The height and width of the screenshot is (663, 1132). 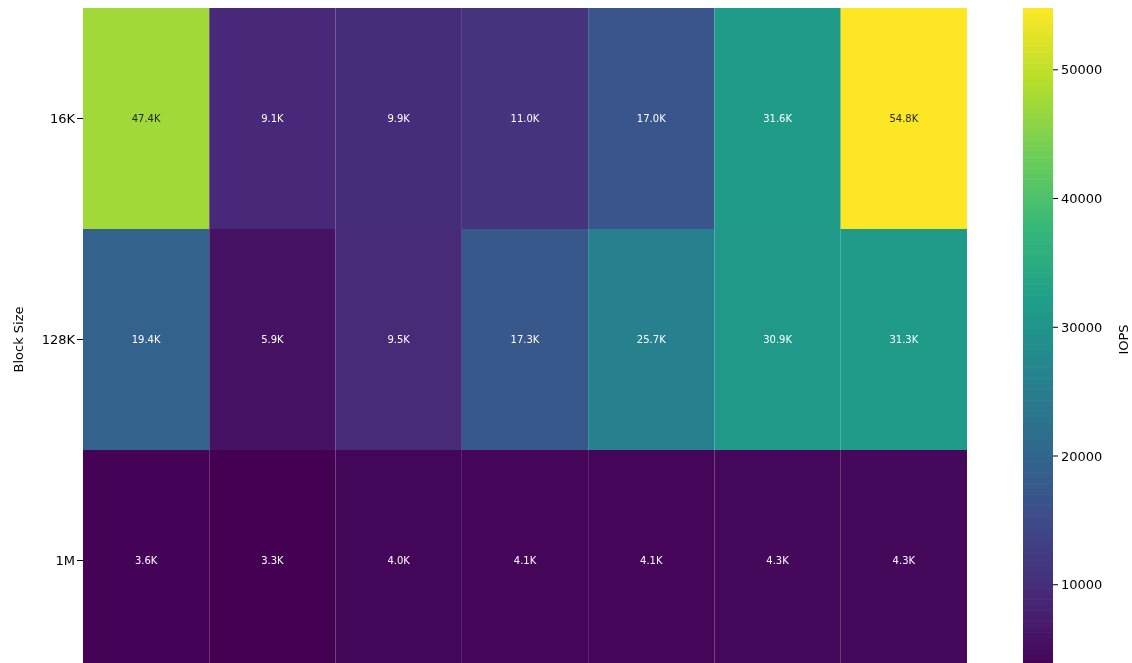 I want to click on color-bar-label: 20000, so click(x=1082, y=456).